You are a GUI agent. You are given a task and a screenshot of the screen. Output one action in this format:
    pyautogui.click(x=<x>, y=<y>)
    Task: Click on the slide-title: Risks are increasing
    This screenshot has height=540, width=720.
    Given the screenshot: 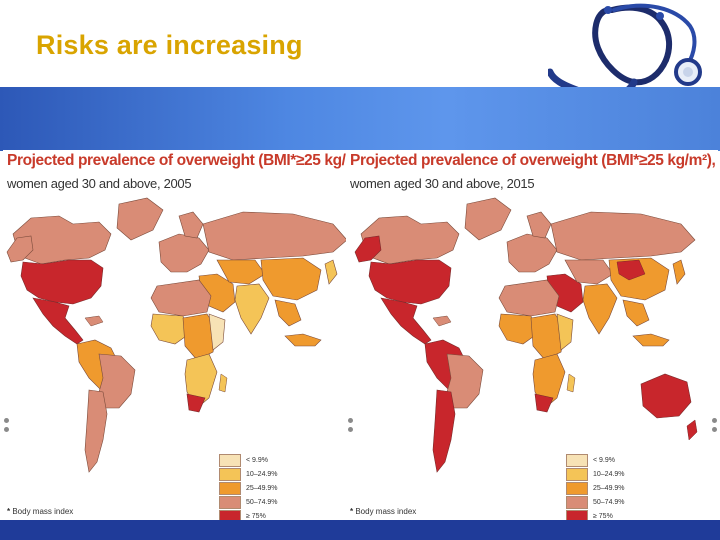 What is the action you would take?
    pyautogui.click(x=169, y=45)
    